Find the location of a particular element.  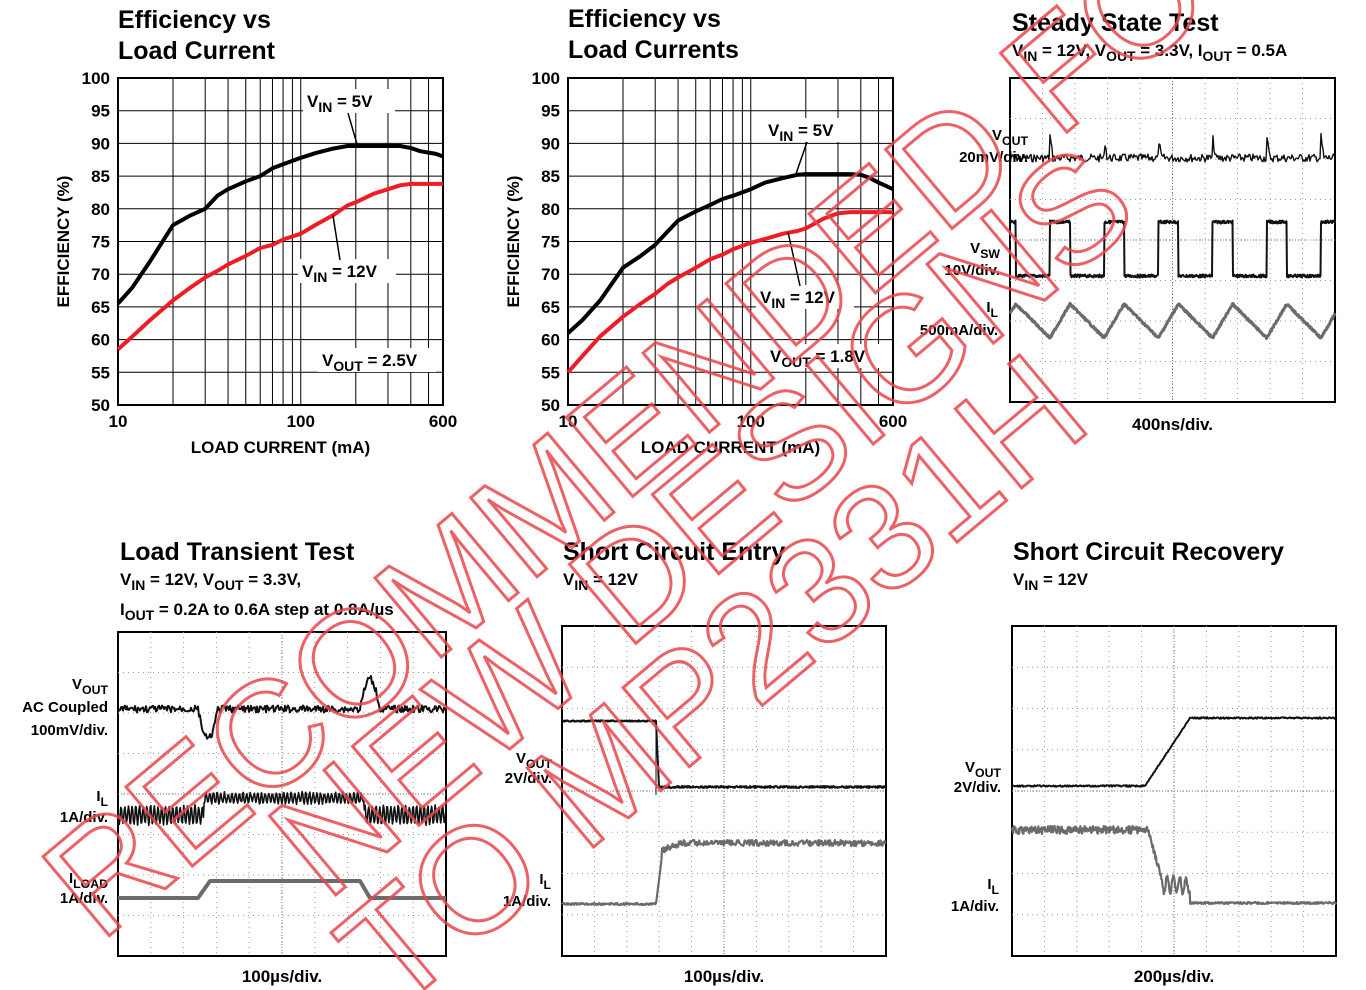

scope-title: Steady State Test is located at coordinates (1115, 23).